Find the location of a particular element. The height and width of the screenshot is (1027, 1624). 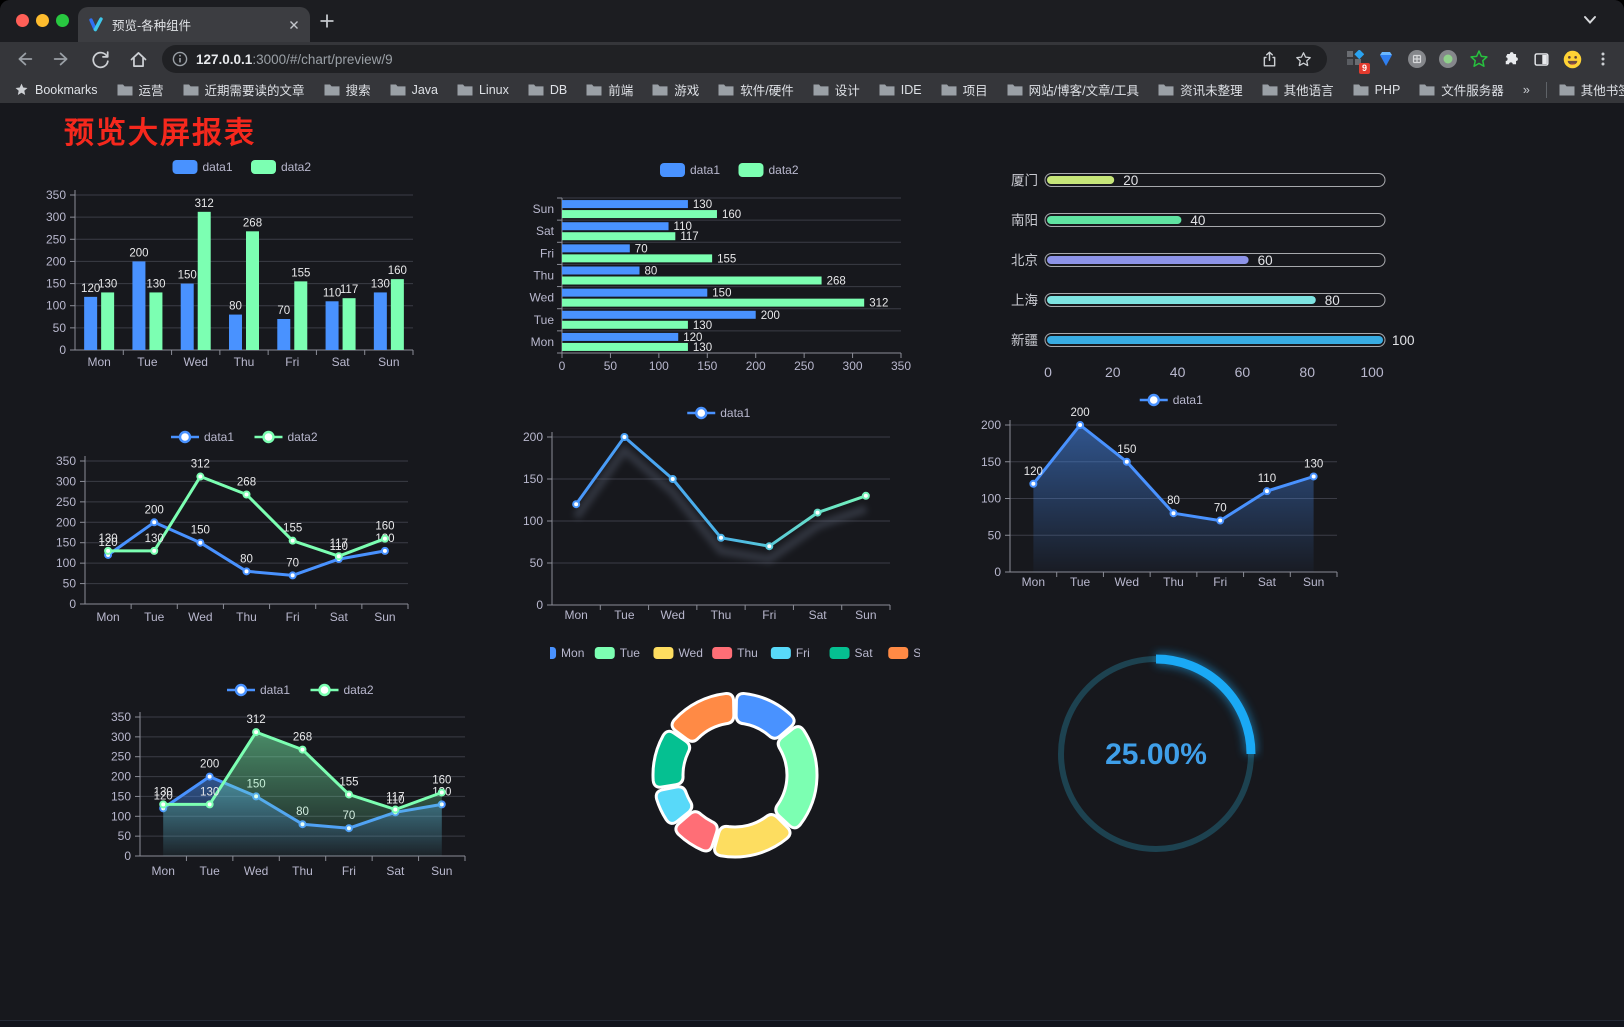

forward-button is located at coordinates (62, 59).